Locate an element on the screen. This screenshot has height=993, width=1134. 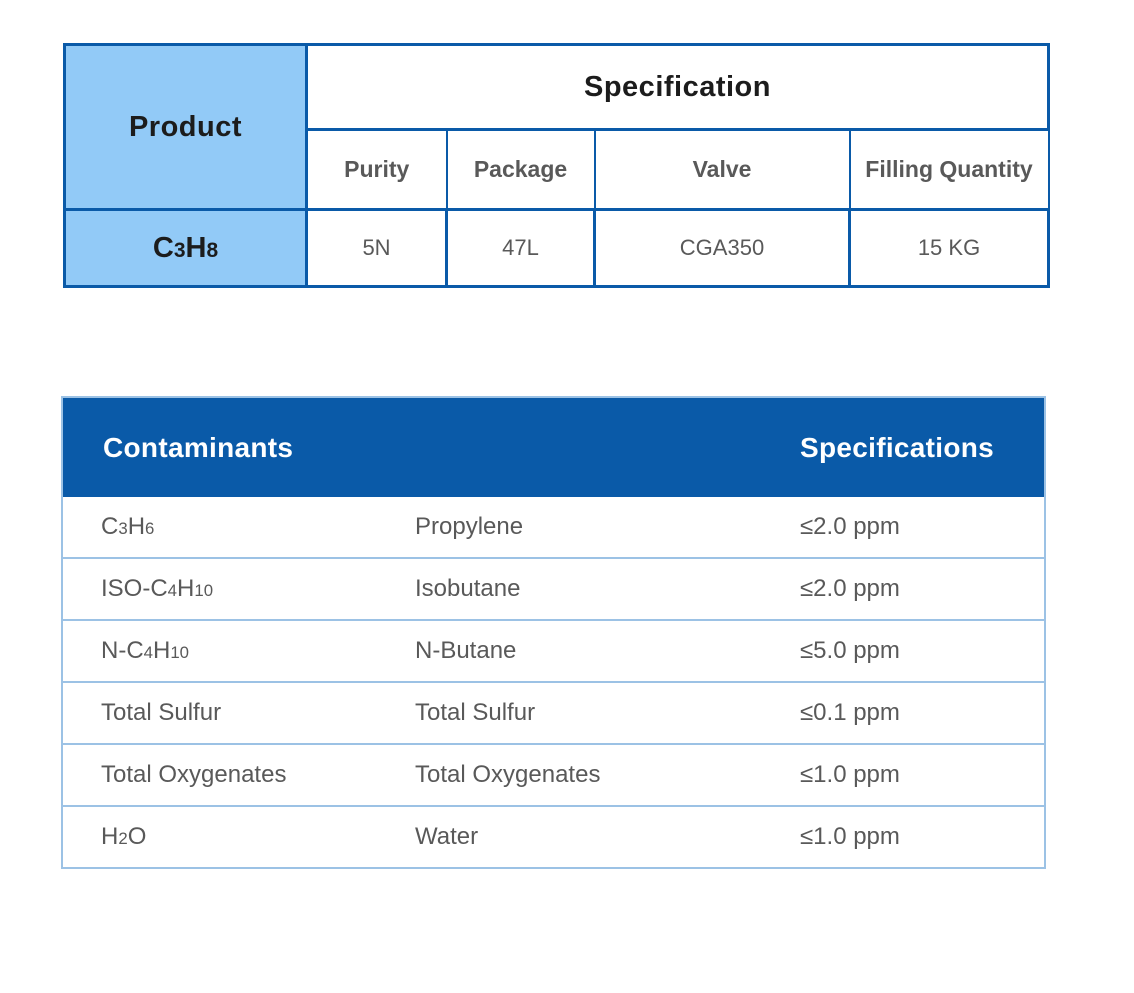
package-header-cell: Package is located at coordinates (520, 169).